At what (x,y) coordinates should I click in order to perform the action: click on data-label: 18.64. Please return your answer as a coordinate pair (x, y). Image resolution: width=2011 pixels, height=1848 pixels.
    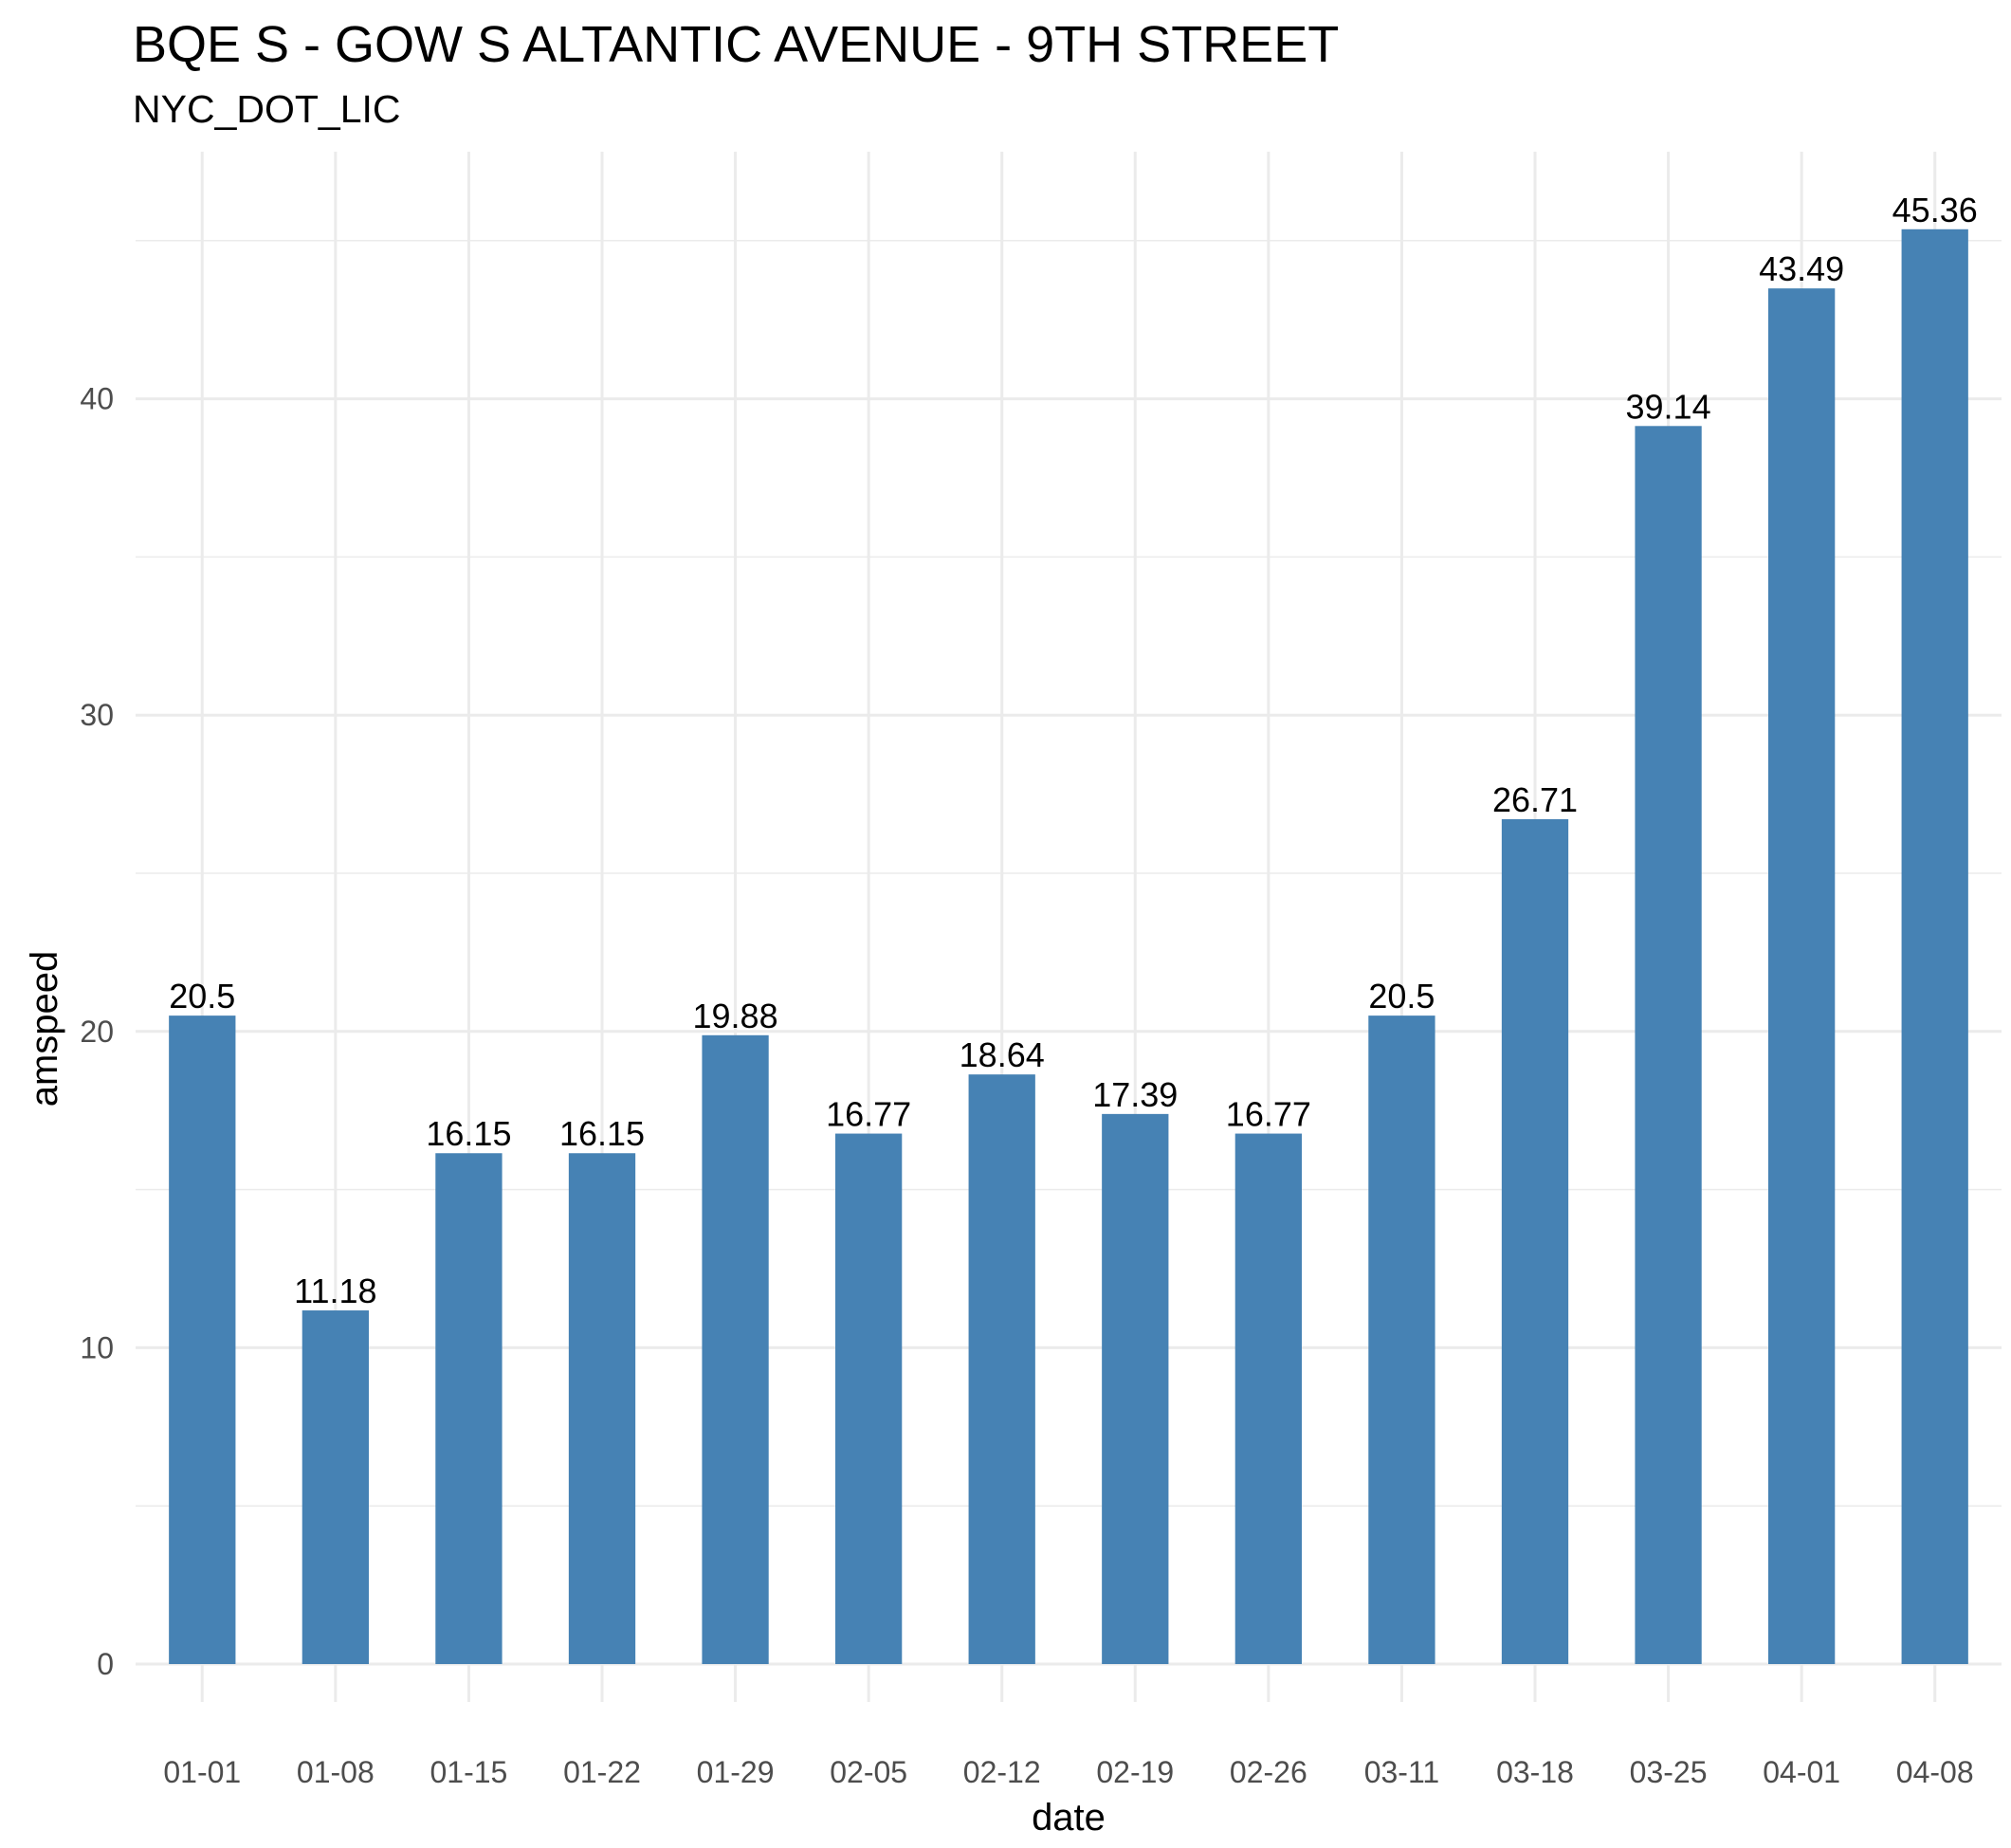
    Looking at the image, I should click on (1002, 1054).